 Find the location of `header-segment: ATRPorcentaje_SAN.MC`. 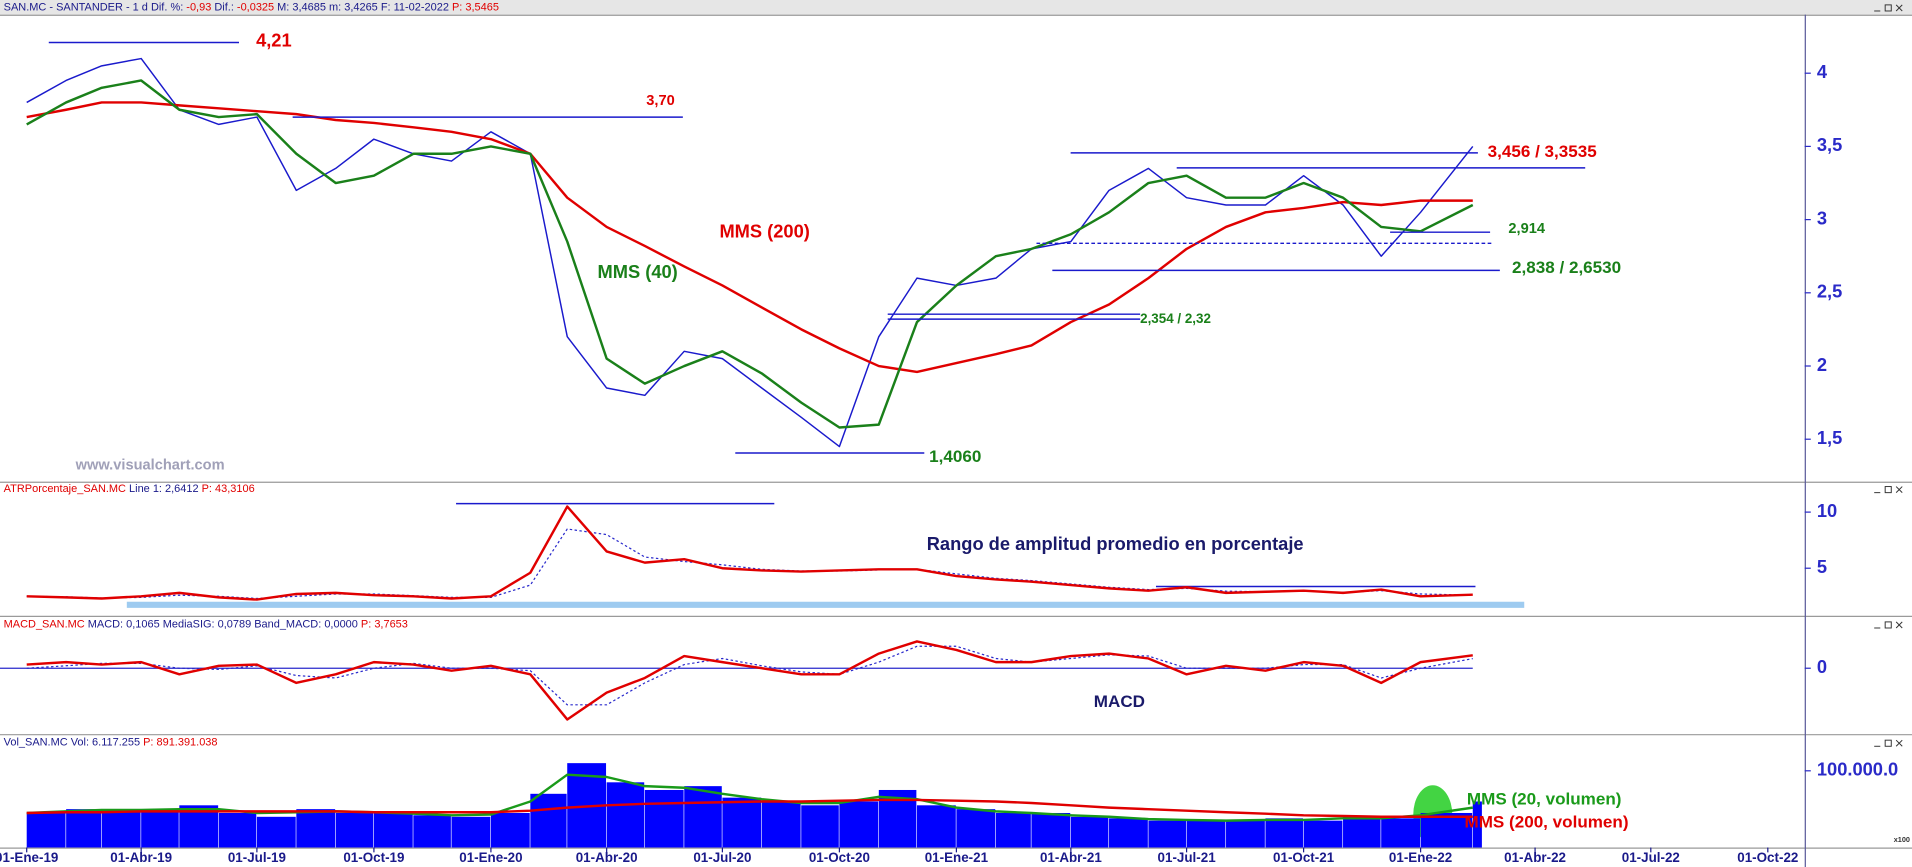

header-segment: ATRPorcentaje_SAN.MC is located at coordinates (66, 489).